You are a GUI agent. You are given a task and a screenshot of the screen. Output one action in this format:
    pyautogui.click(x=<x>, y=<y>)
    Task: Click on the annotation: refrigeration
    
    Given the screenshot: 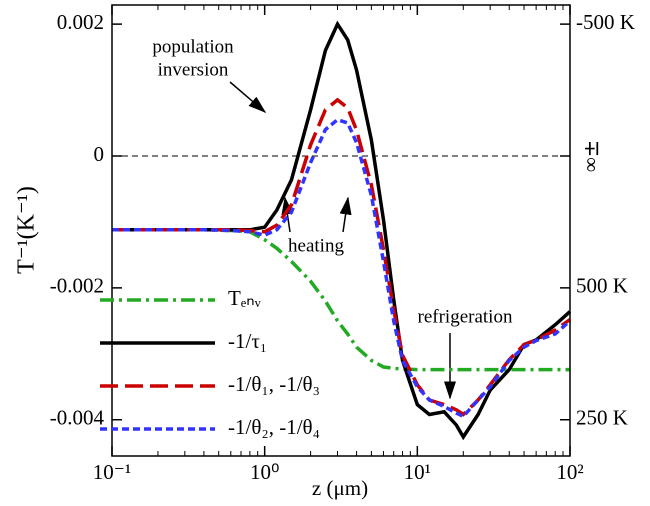 What is the action you would take?
    pyautogui.click(x=465, y=316)
    